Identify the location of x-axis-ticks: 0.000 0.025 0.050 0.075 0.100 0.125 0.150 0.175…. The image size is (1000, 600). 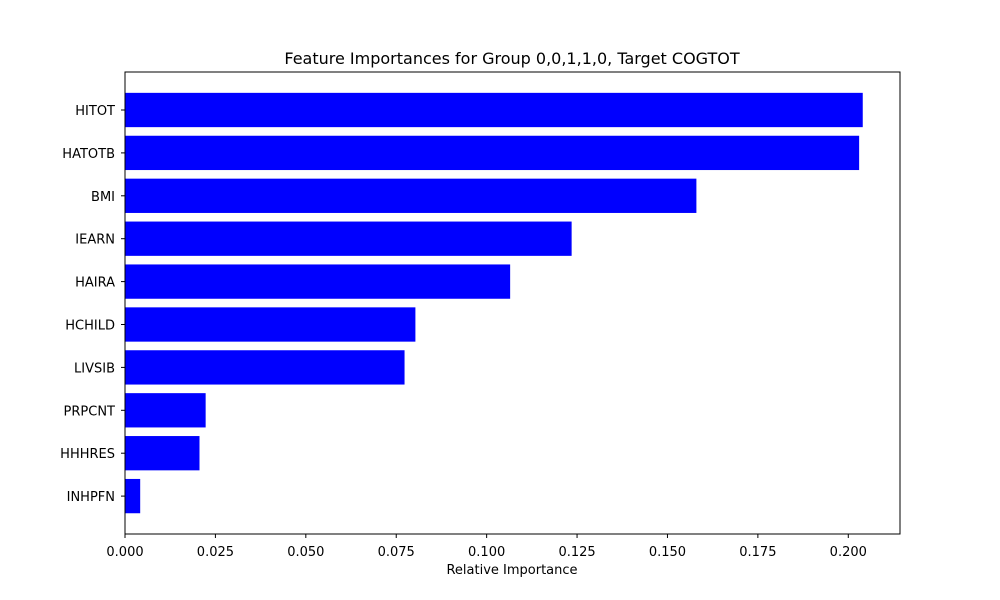
(486, 547).